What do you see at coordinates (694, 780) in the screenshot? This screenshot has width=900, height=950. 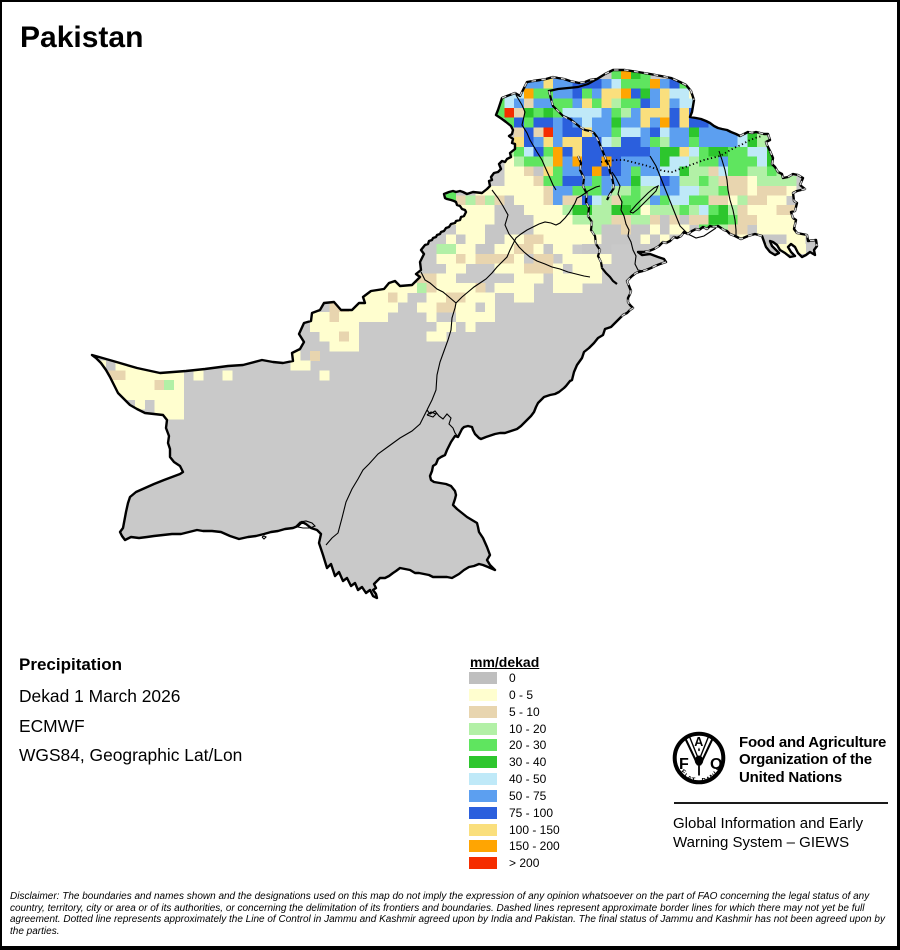 I see `svg-text: T` at bounding box center [694, 780].